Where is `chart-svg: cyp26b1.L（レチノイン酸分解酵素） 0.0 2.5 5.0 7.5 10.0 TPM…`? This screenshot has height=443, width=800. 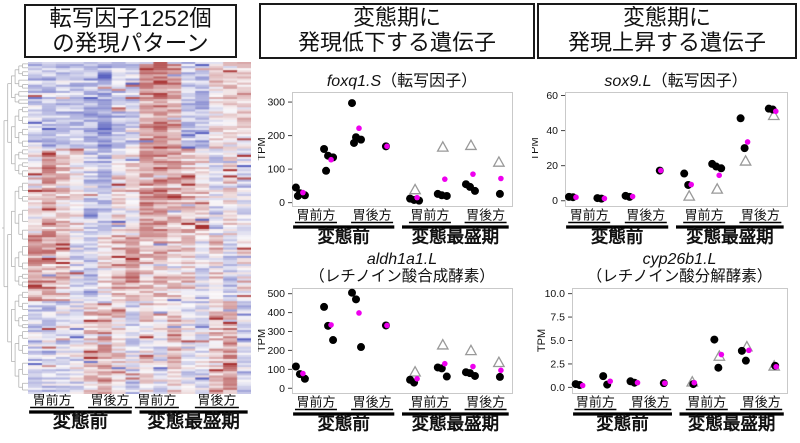
chart-svg: cyp26b1.L（レチノイン酸分解酵素） 0.0 2.5 5.0 7.5 10.0 TPM… is located at coordinates (662, 342).